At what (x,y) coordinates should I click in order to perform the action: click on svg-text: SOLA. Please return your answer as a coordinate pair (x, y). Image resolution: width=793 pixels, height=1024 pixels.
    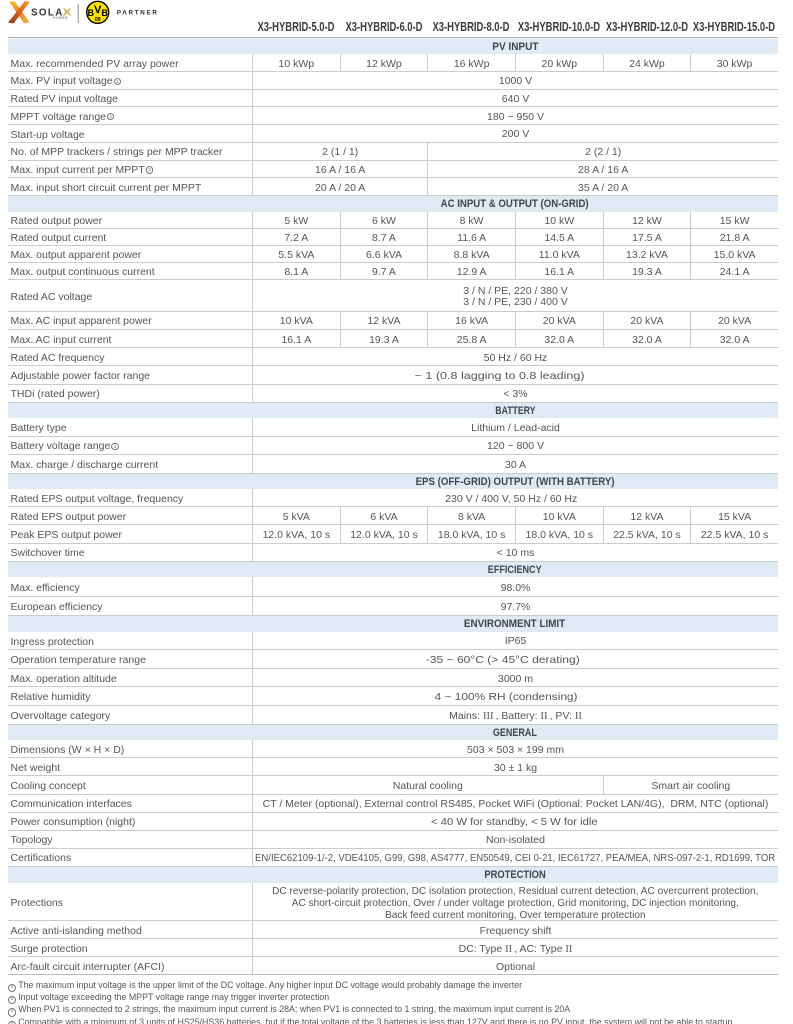
    Looking at the image, I should click on (47, 13).